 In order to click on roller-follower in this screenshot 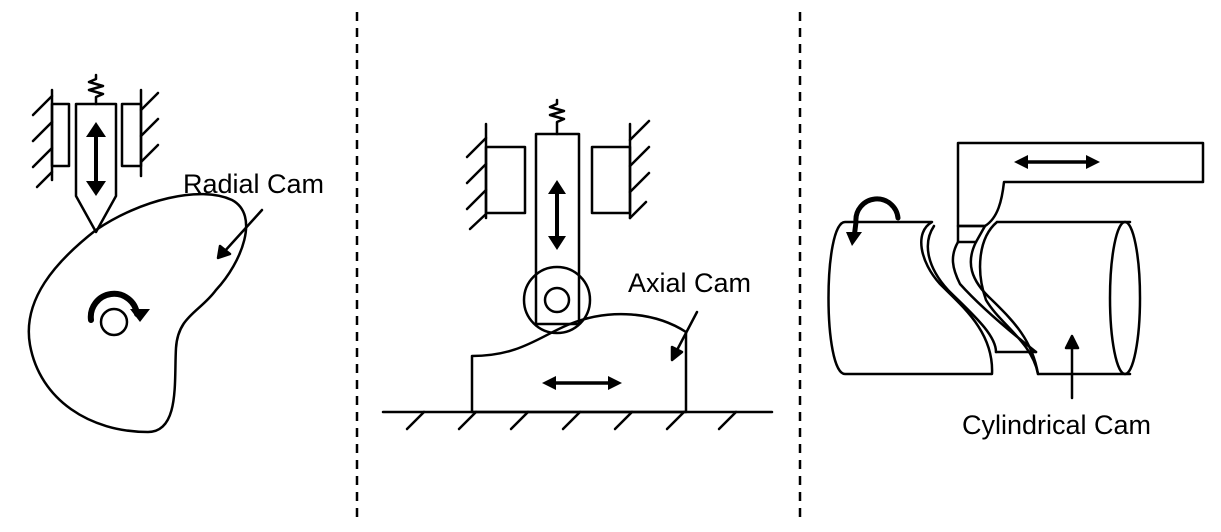, I will do `click(557, 300)`.